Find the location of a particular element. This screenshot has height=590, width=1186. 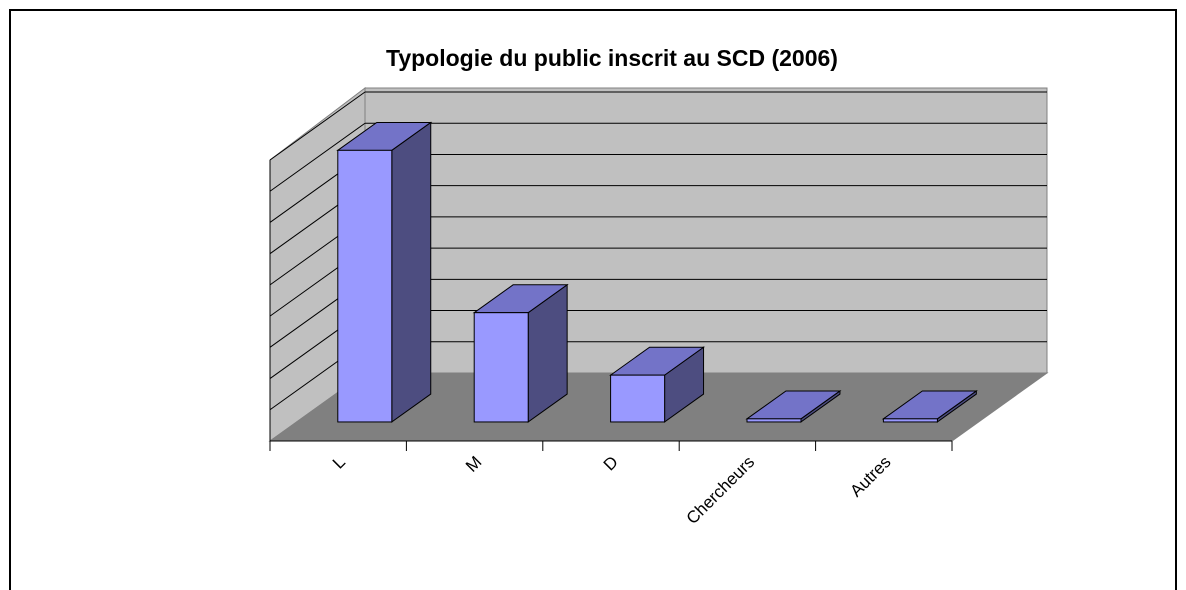

bar-side is located at coordinates (411, 272).